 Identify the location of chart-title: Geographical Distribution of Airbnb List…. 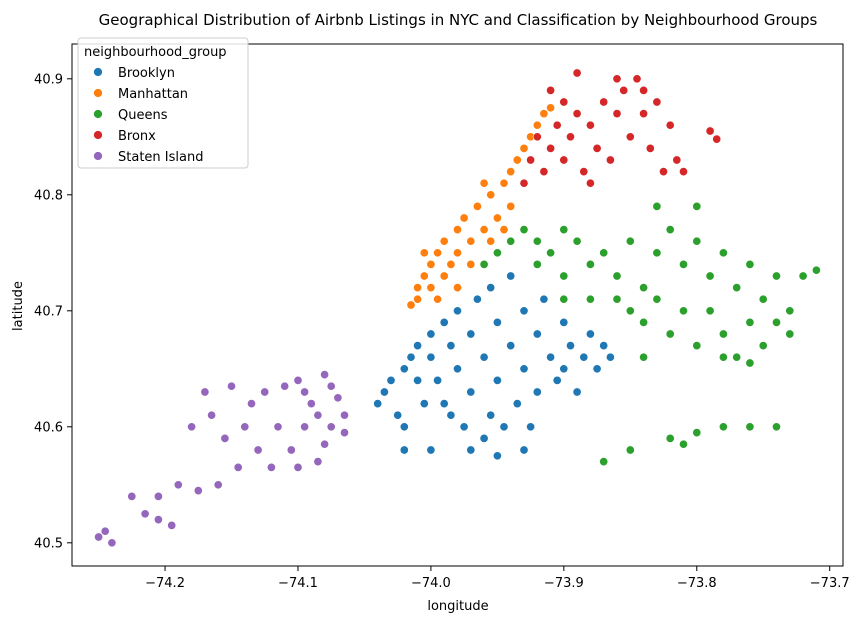
(458, 20).